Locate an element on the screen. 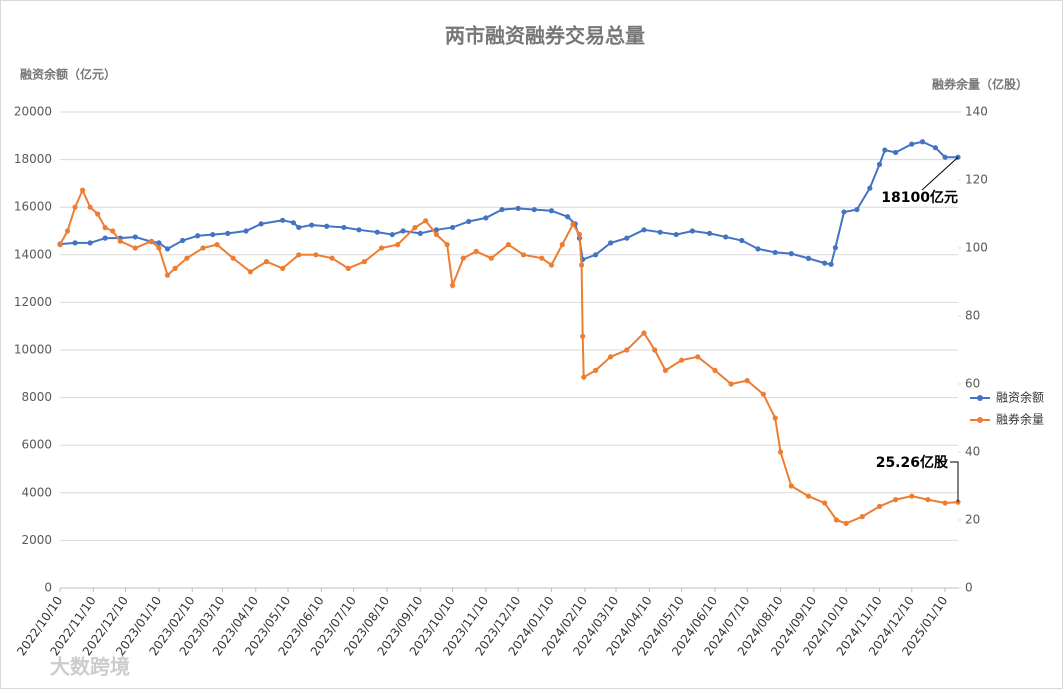 The image size is (1063, 693). y2-tick-label: 120 is located at coordinates (976, 180).